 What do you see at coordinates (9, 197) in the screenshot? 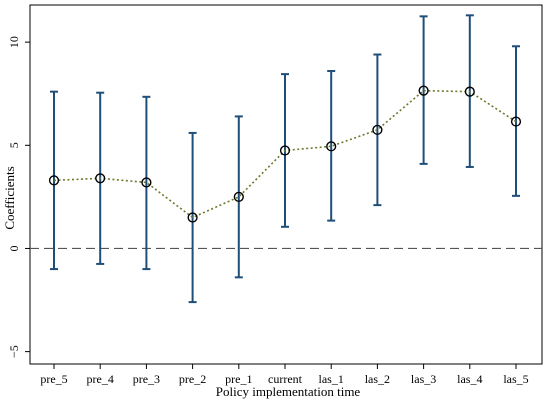
I see `y-axis-title: Coefficients` at bounding box center [9, 197].